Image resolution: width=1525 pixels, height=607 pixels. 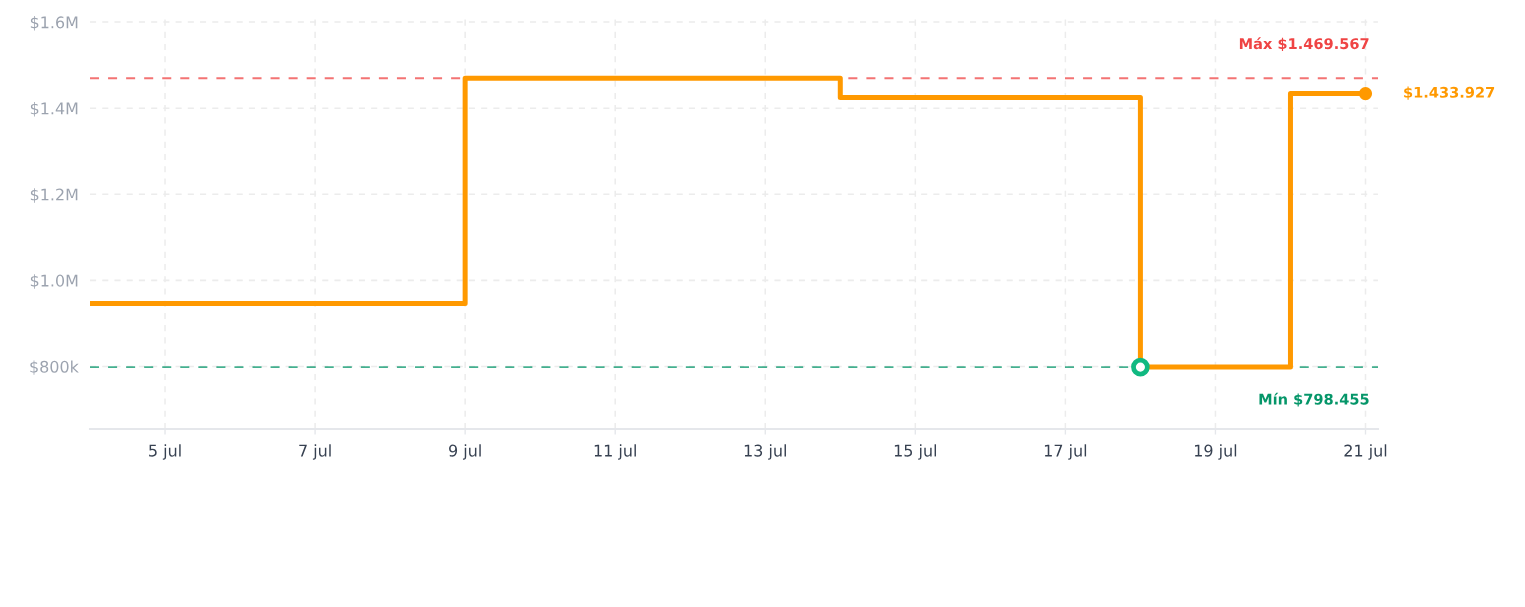 I want to click on y-tick-label: $800k, so click(x=54, y=367).